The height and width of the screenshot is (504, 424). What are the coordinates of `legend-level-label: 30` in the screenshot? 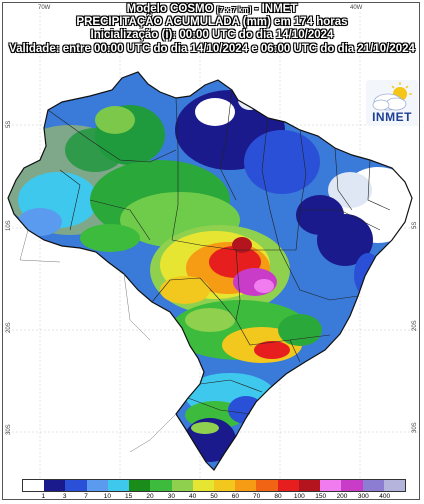 It's located at (171, 496).